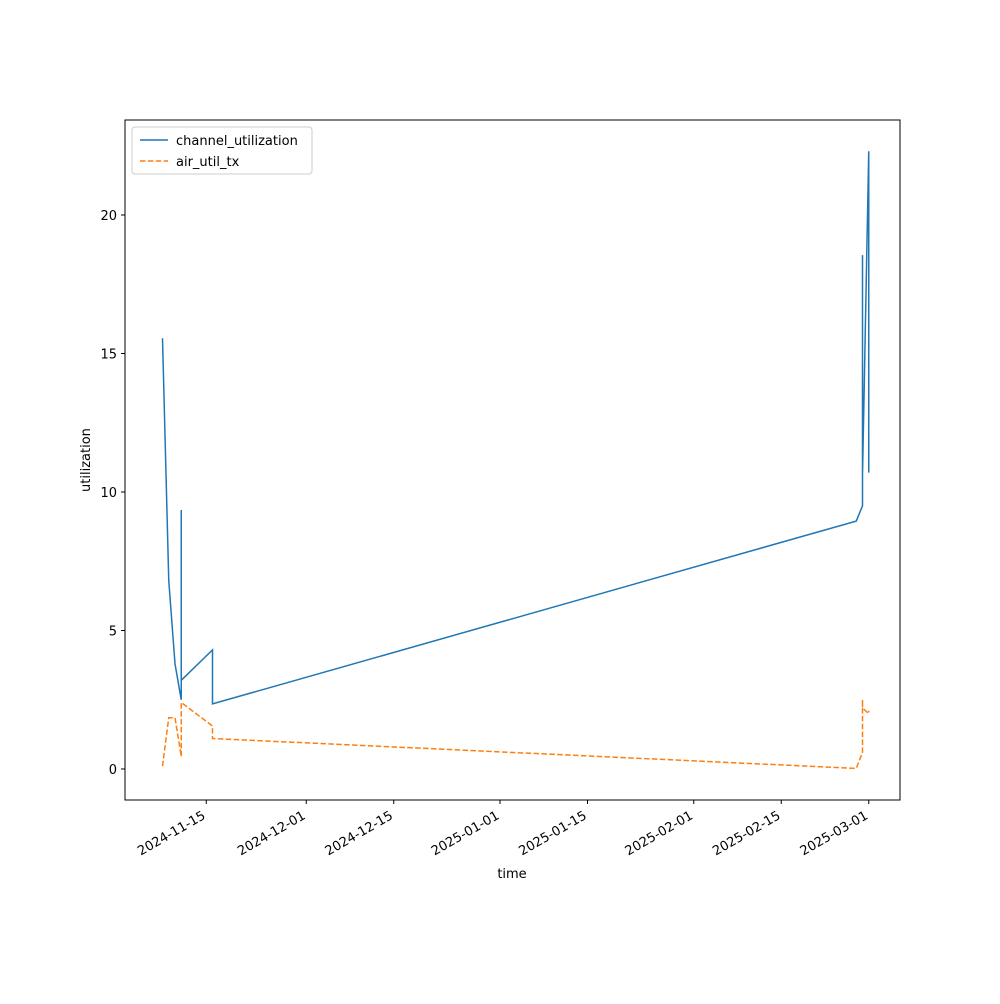  What do you see at coordinates (515, 734) in the screenshot?
I see `data-line` at bounding box center [515, 734].